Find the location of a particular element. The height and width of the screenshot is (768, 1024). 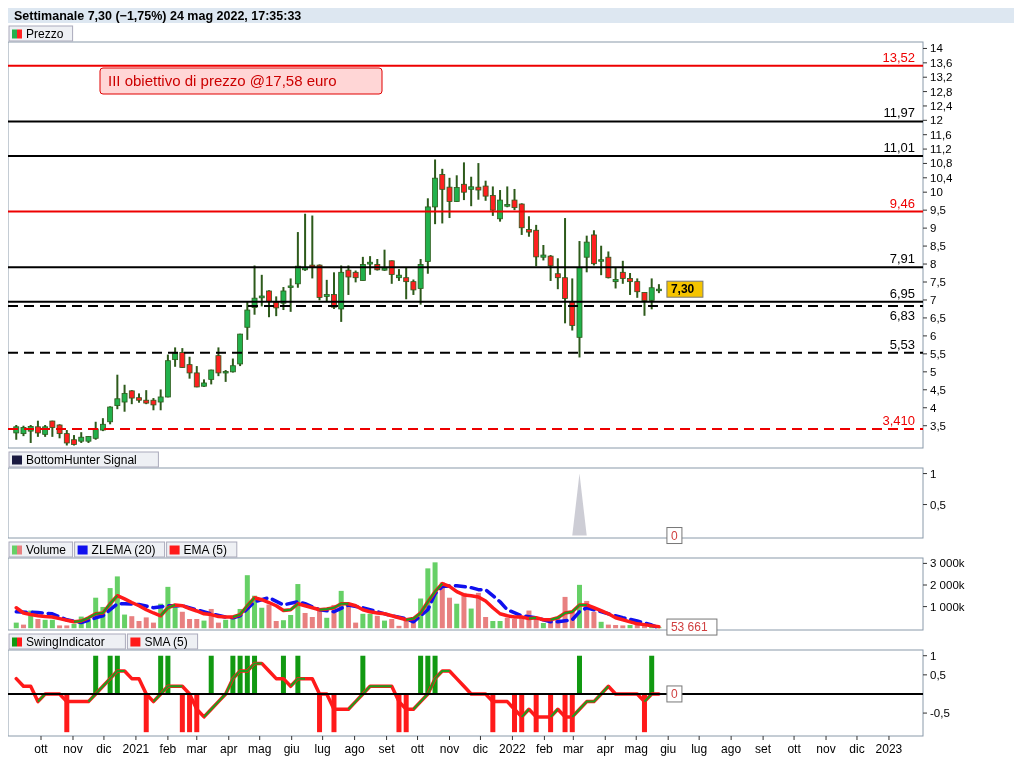

x-tick-label: 2022 is located at coordinates (513, 749).